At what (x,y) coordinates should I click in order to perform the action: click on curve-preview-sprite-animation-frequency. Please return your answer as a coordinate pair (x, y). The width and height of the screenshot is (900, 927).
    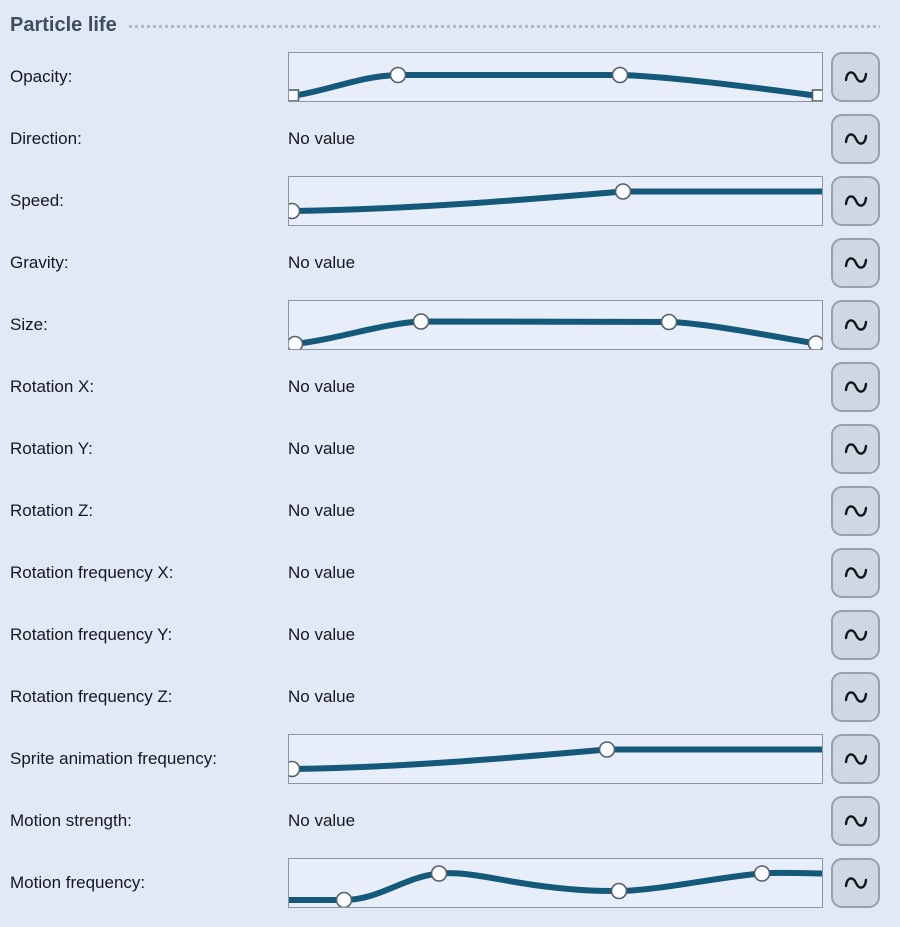
    Looking at the image, I should click on (555, 759).